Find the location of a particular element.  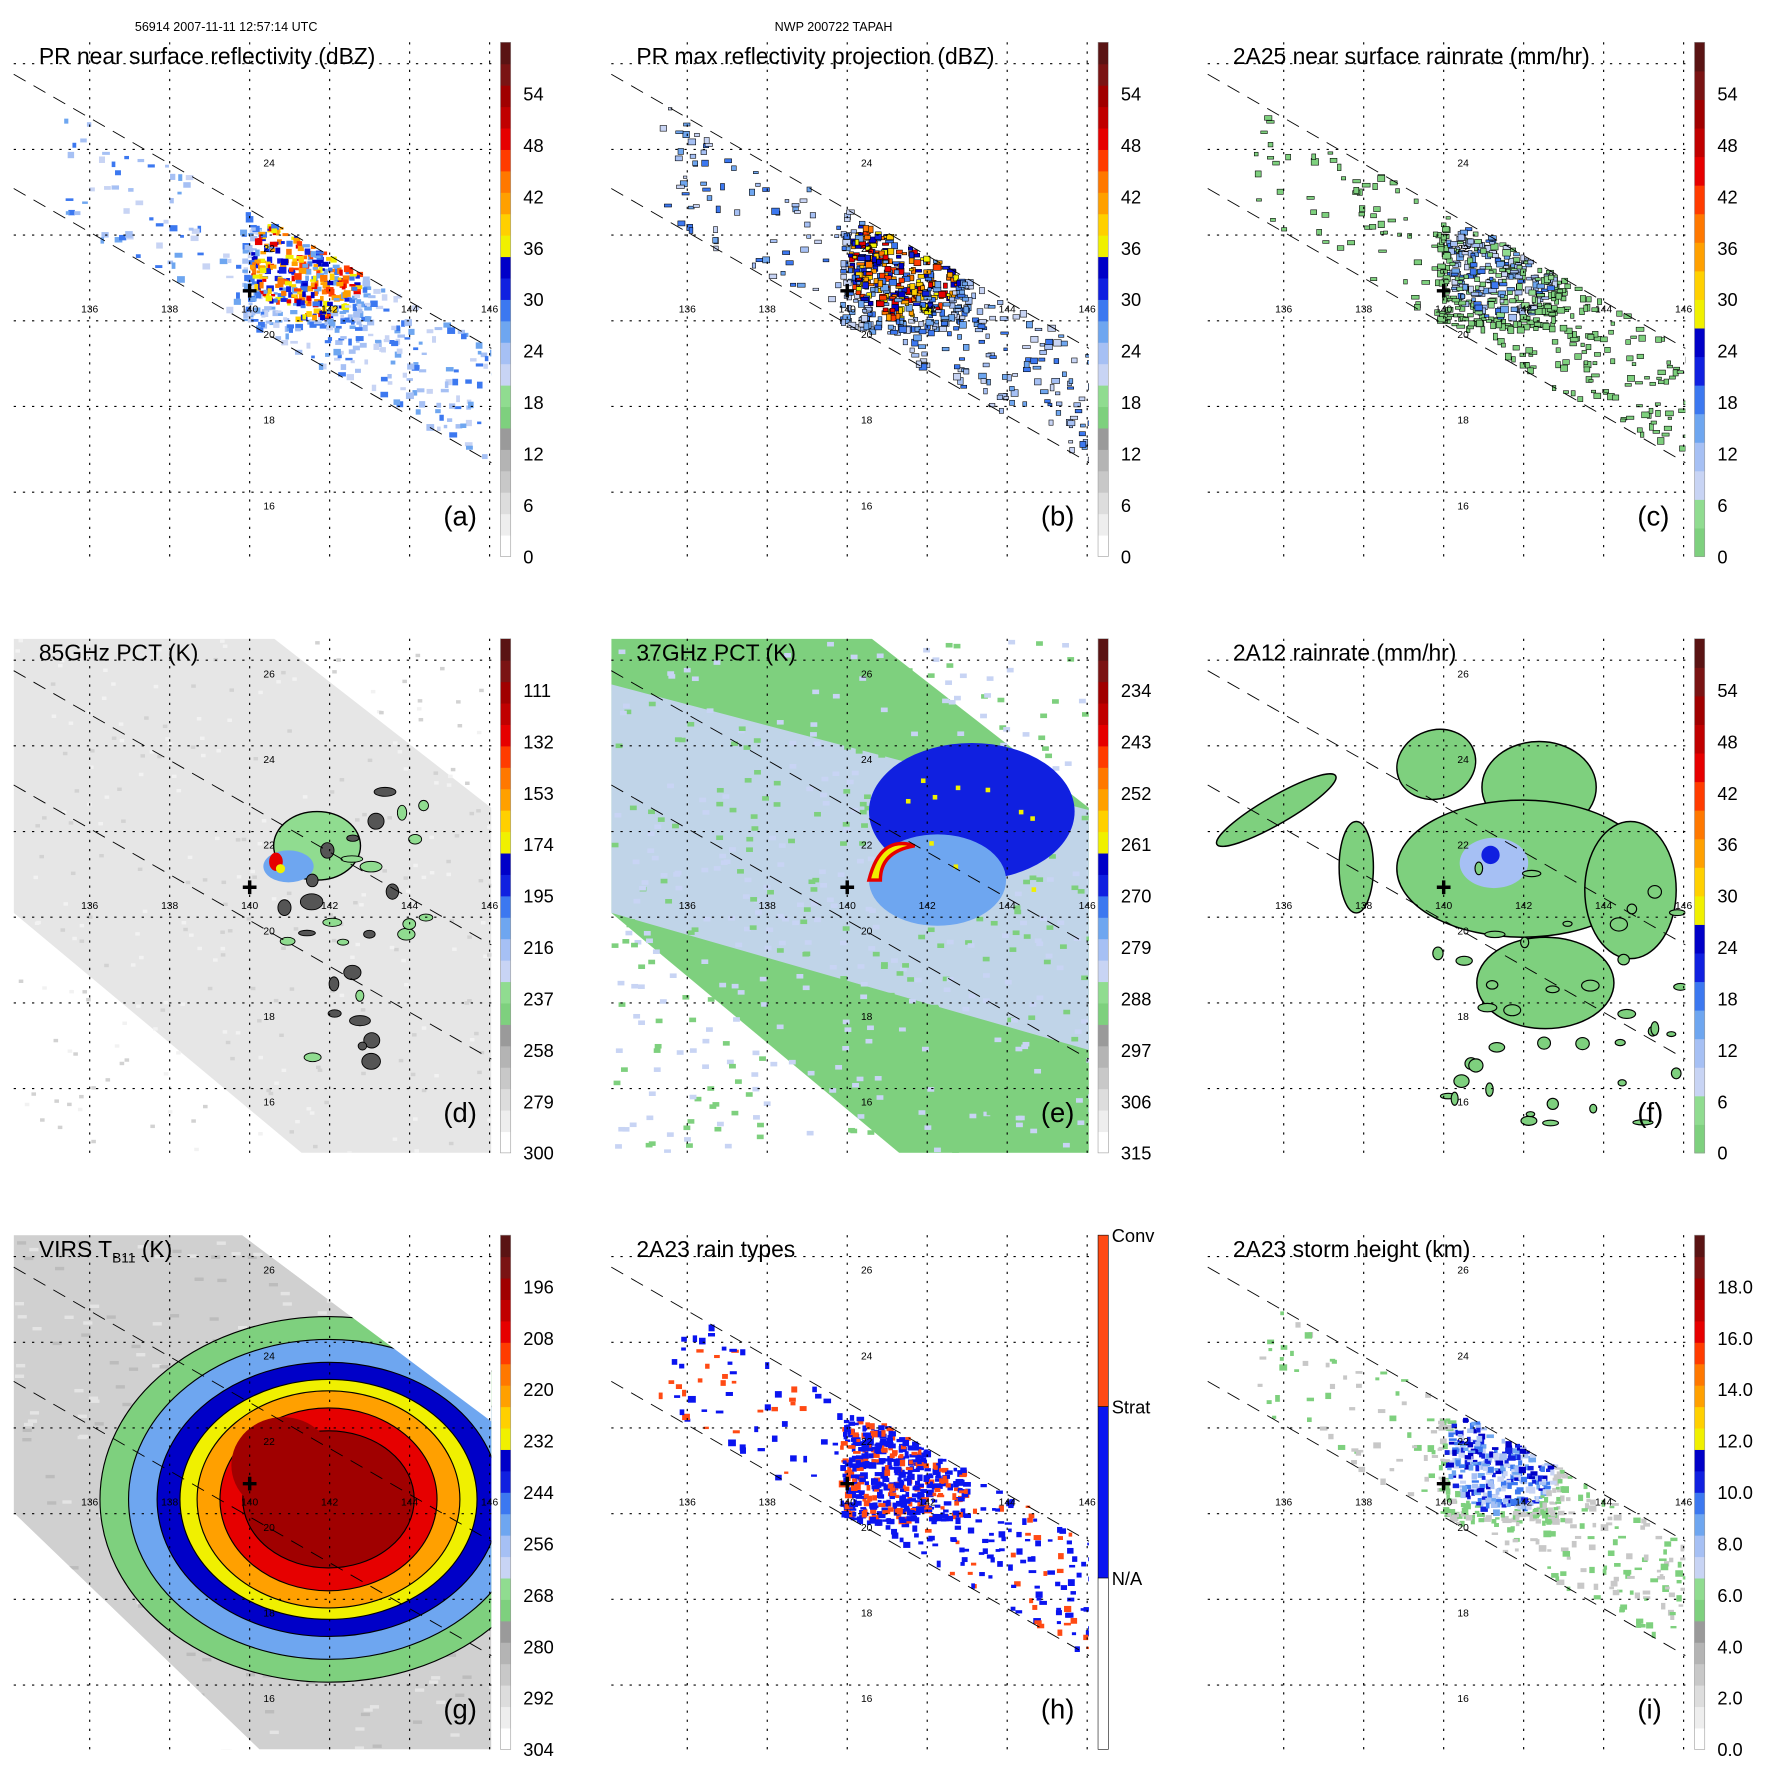

lon-tick-label: 138 is located at coordinates (169, 1502).